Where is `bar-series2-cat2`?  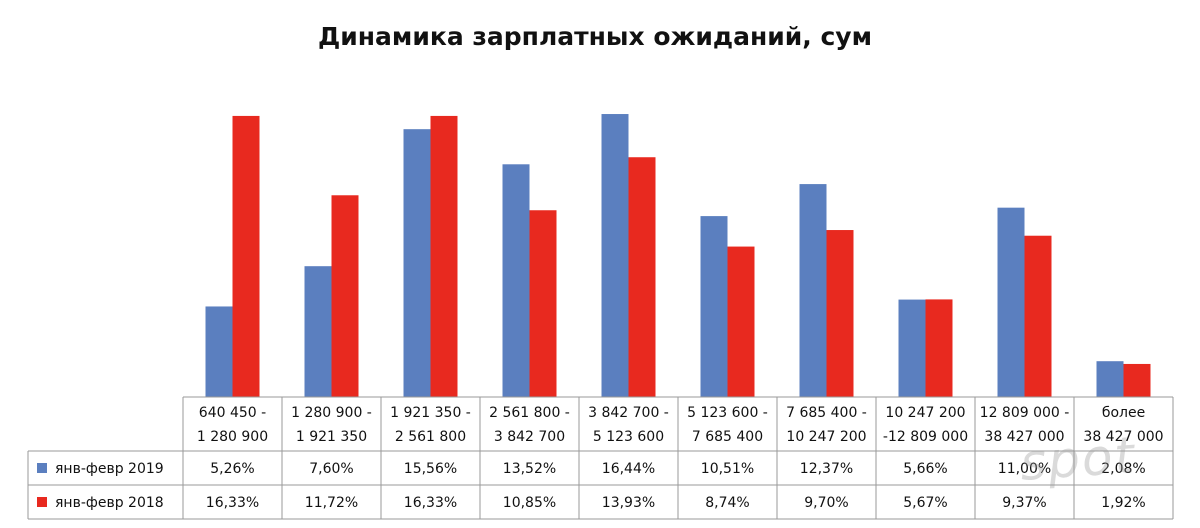 bar-series2-cat2 is located at coordinates (345, 296).